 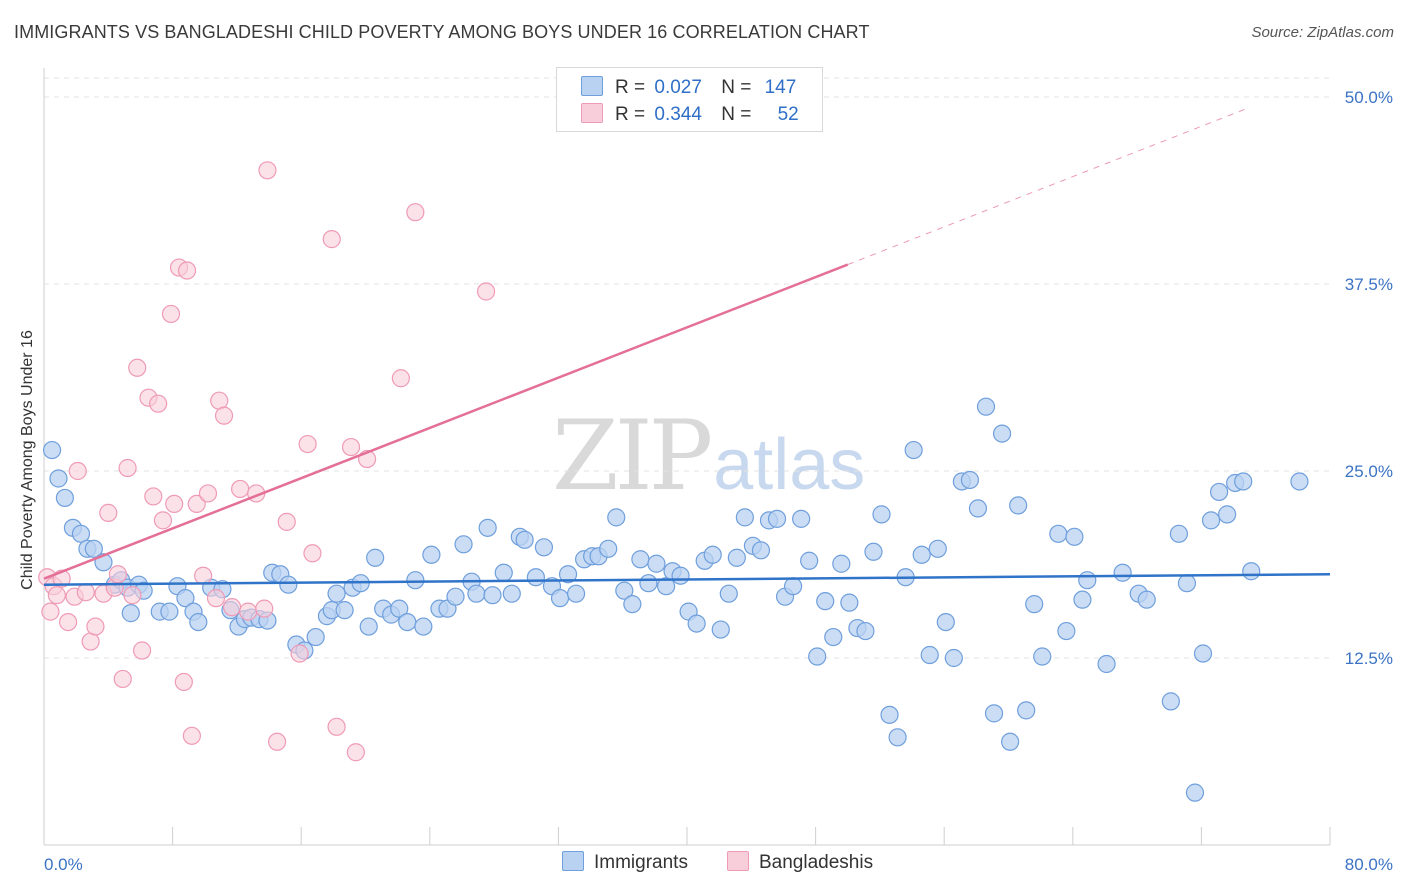 I want to click on y-tick-label: 50.0%, so click(x=1369, y=97).